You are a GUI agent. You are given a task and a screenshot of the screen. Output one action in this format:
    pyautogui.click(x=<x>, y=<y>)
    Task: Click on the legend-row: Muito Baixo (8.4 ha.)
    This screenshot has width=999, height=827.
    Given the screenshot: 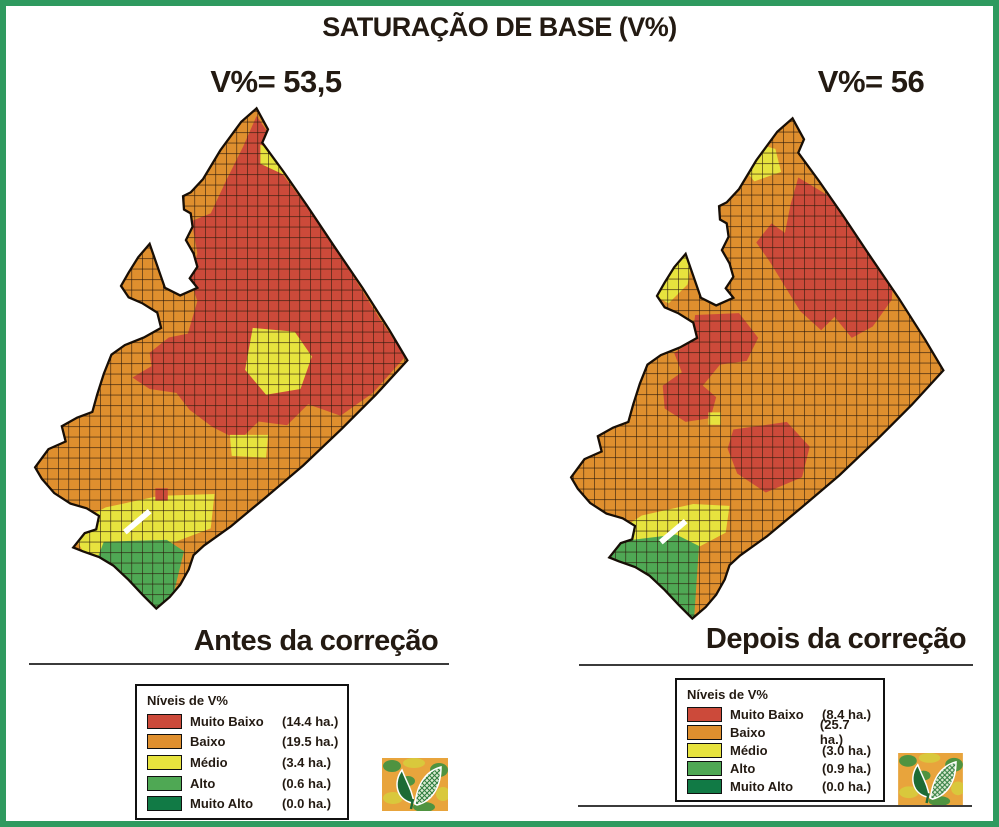 What is the action you would take?
    pyautogui.click(x=781, y=714)
    